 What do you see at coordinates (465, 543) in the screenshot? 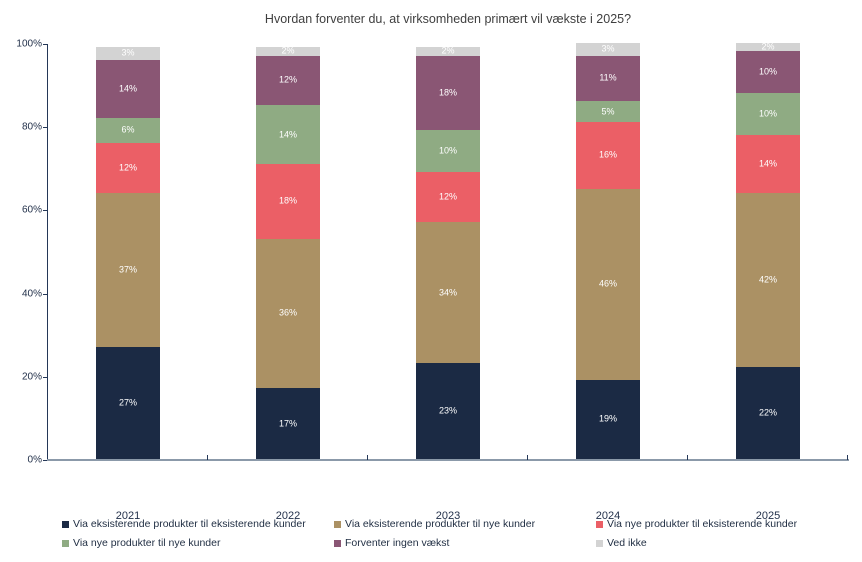
I see `legend-item: Forventer ingen vækst` at bounding box center [465, 543].